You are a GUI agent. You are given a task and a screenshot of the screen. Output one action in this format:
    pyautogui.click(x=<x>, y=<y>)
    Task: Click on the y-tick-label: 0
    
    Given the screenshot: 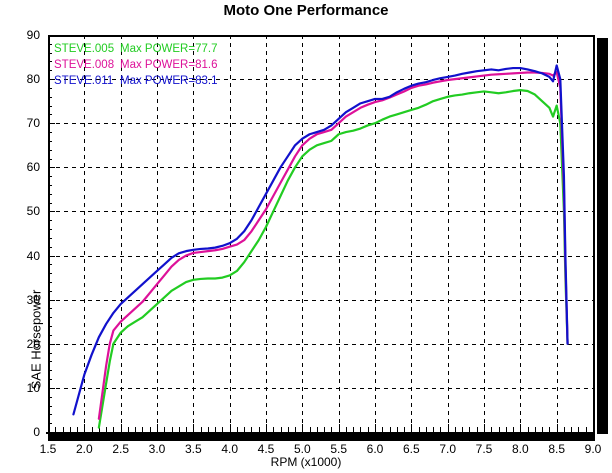 What is the action you would take?
    pyautogui.click(x=36, y=432)
    